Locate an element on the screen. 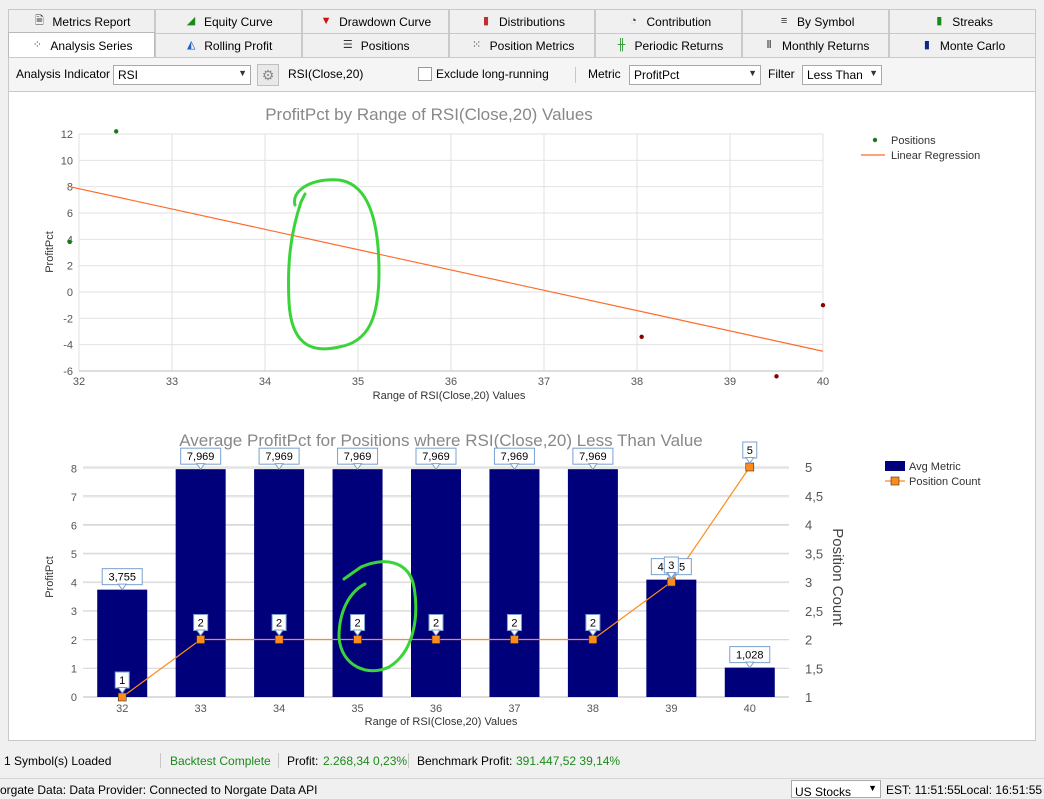 This screenshot has height=799, width=1044. x-tick-label: 38 is located at coordinates (637, 382).